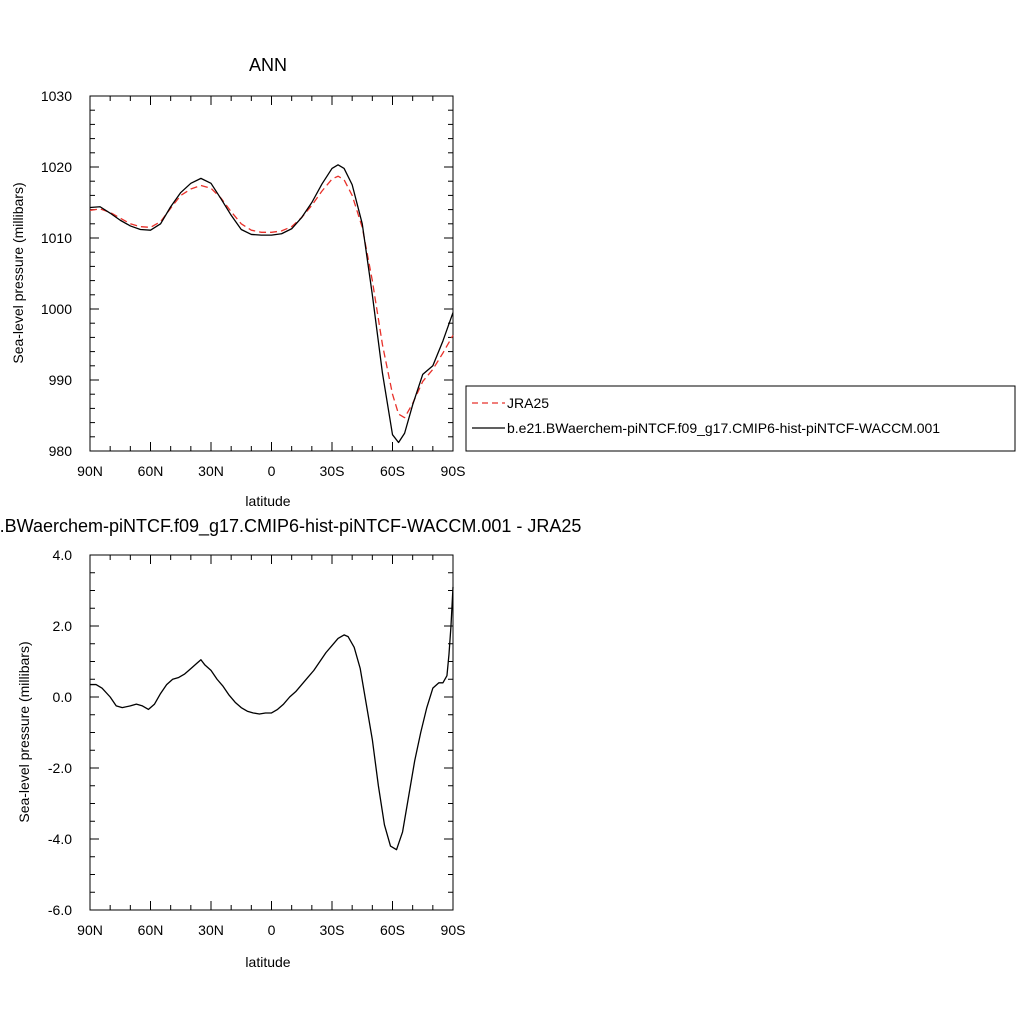  Describe the element at coordinates (151, 930) in the screenshot. I see `bottom-x-tick-label: 60N` at that location.